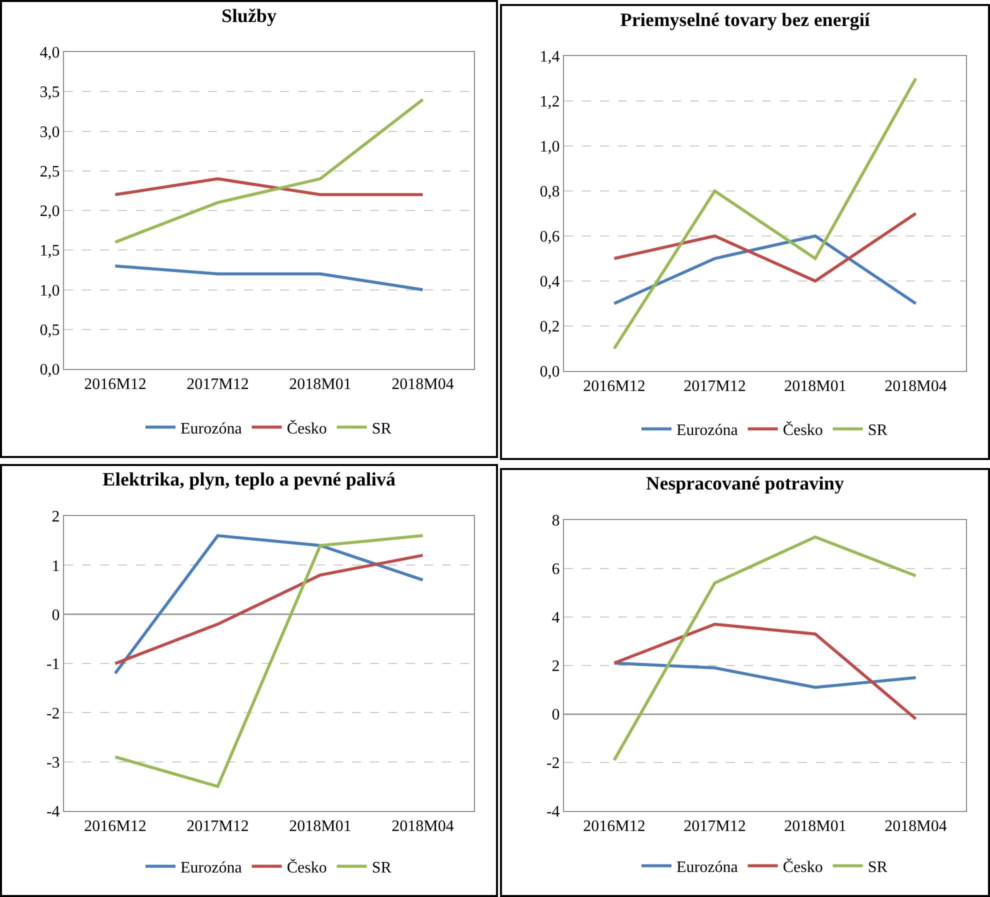  Describe the element at coordinates (53, 763) in the screenshot. I see `y-tick-label: -3` at that location.